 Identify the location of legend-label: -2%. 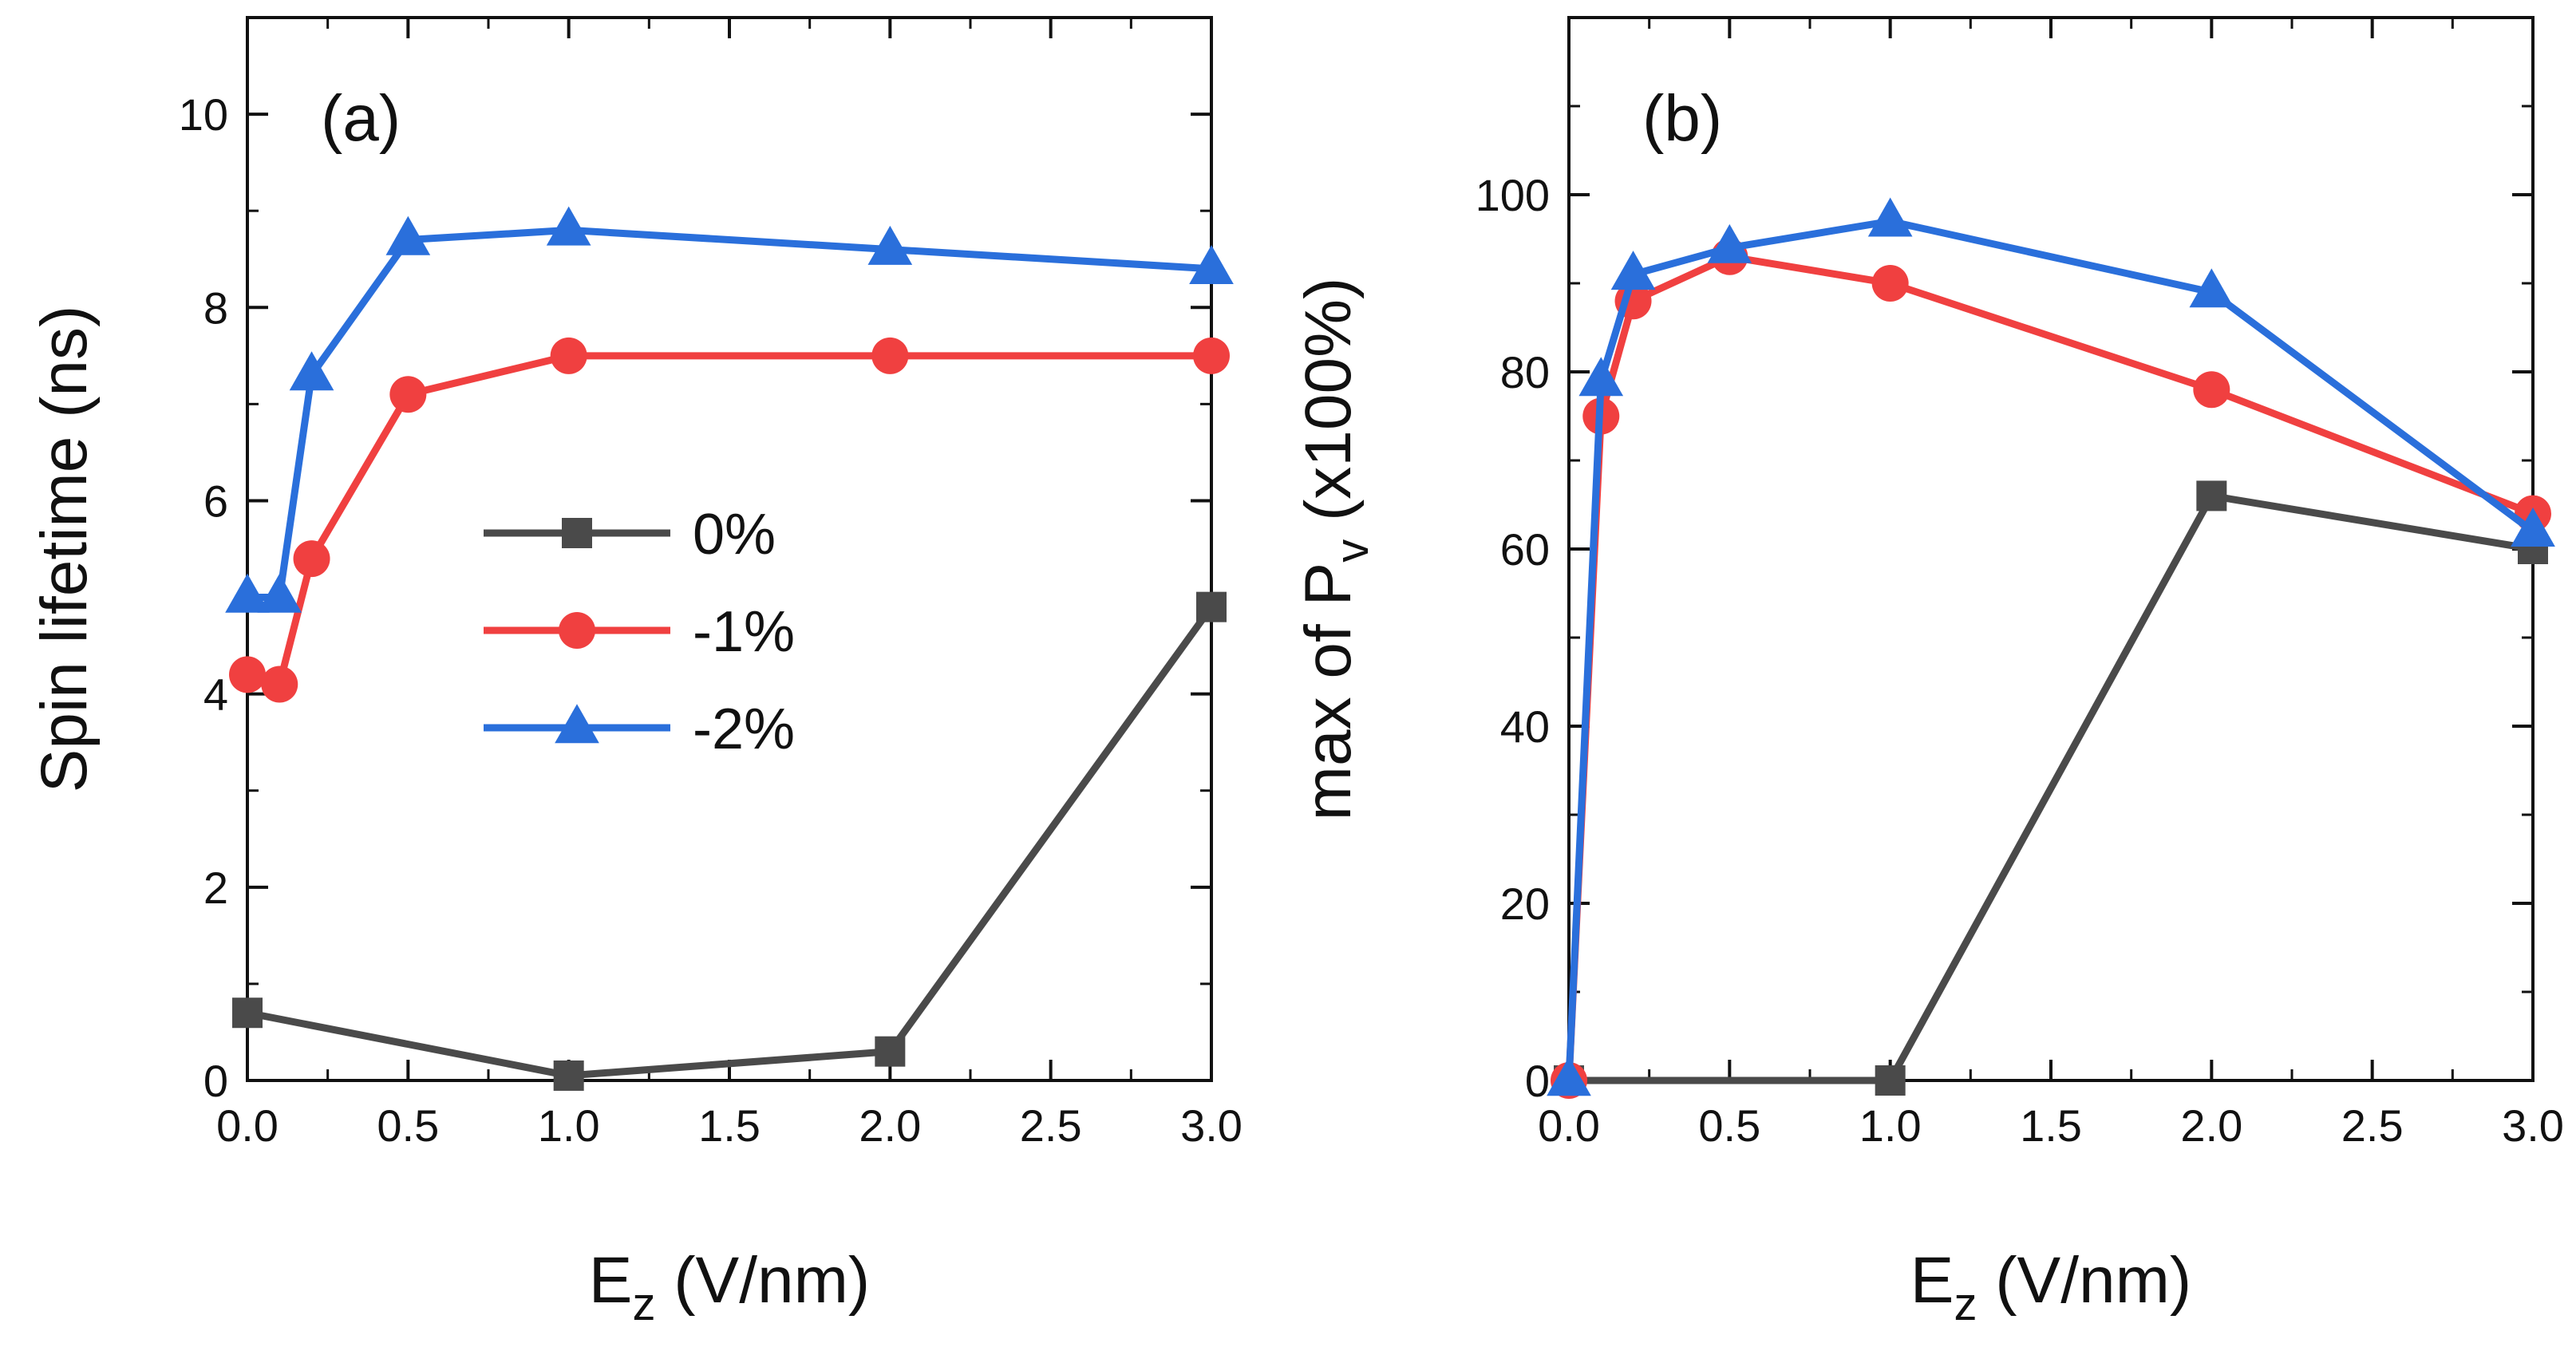
(744, 729).